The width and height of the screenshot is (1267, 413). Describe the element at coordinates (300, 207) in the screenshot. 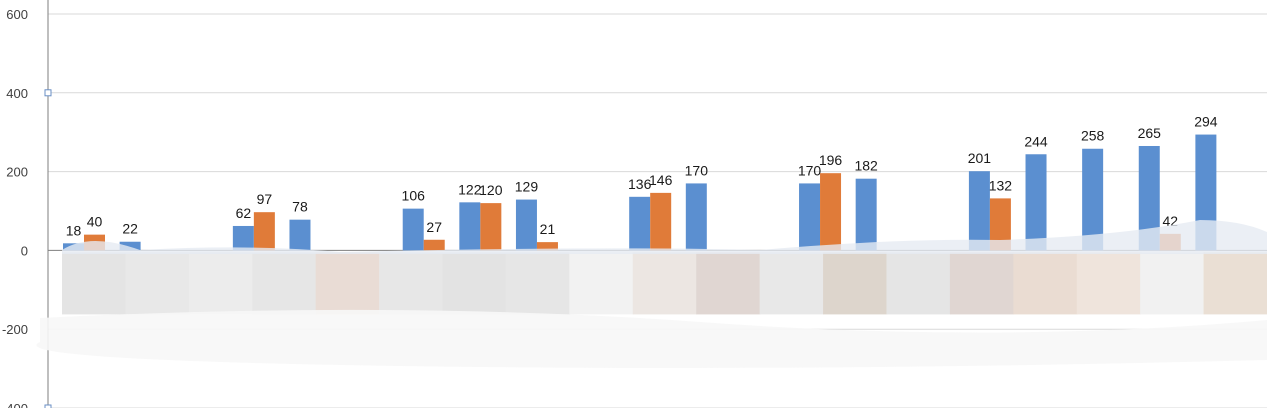

I see `data-label: 78` at that location.